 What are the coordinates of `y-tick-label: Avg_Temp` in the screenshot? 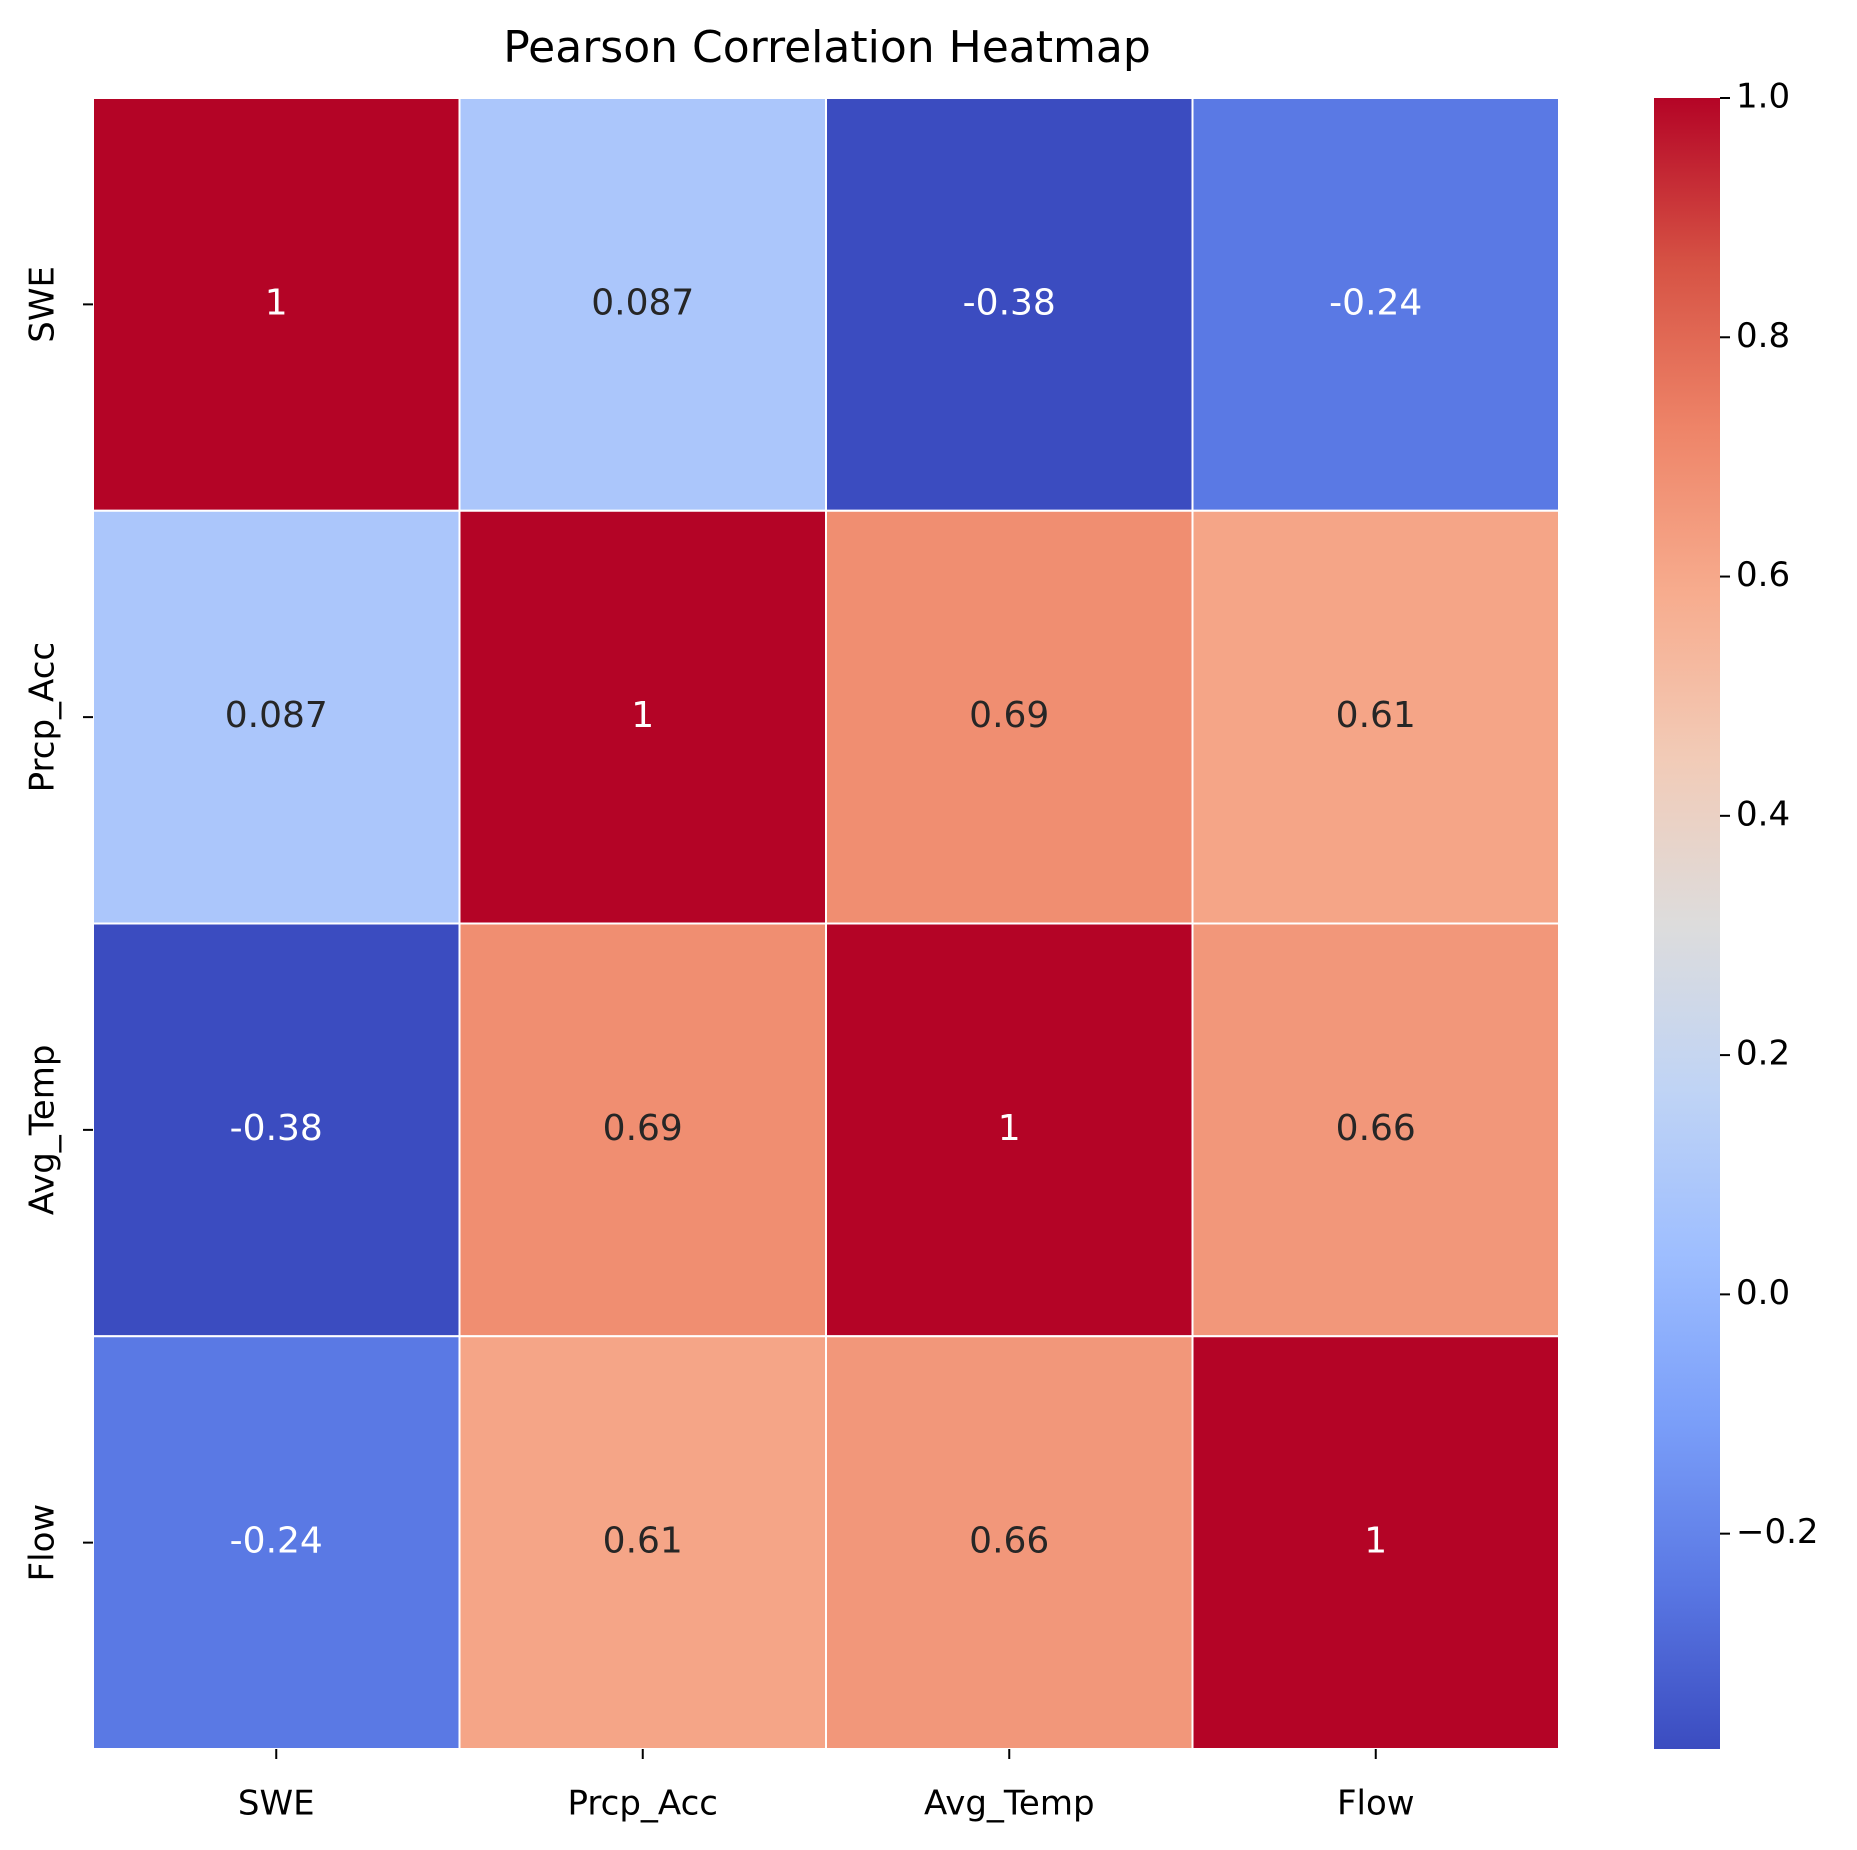 It's located at (43, 1130).